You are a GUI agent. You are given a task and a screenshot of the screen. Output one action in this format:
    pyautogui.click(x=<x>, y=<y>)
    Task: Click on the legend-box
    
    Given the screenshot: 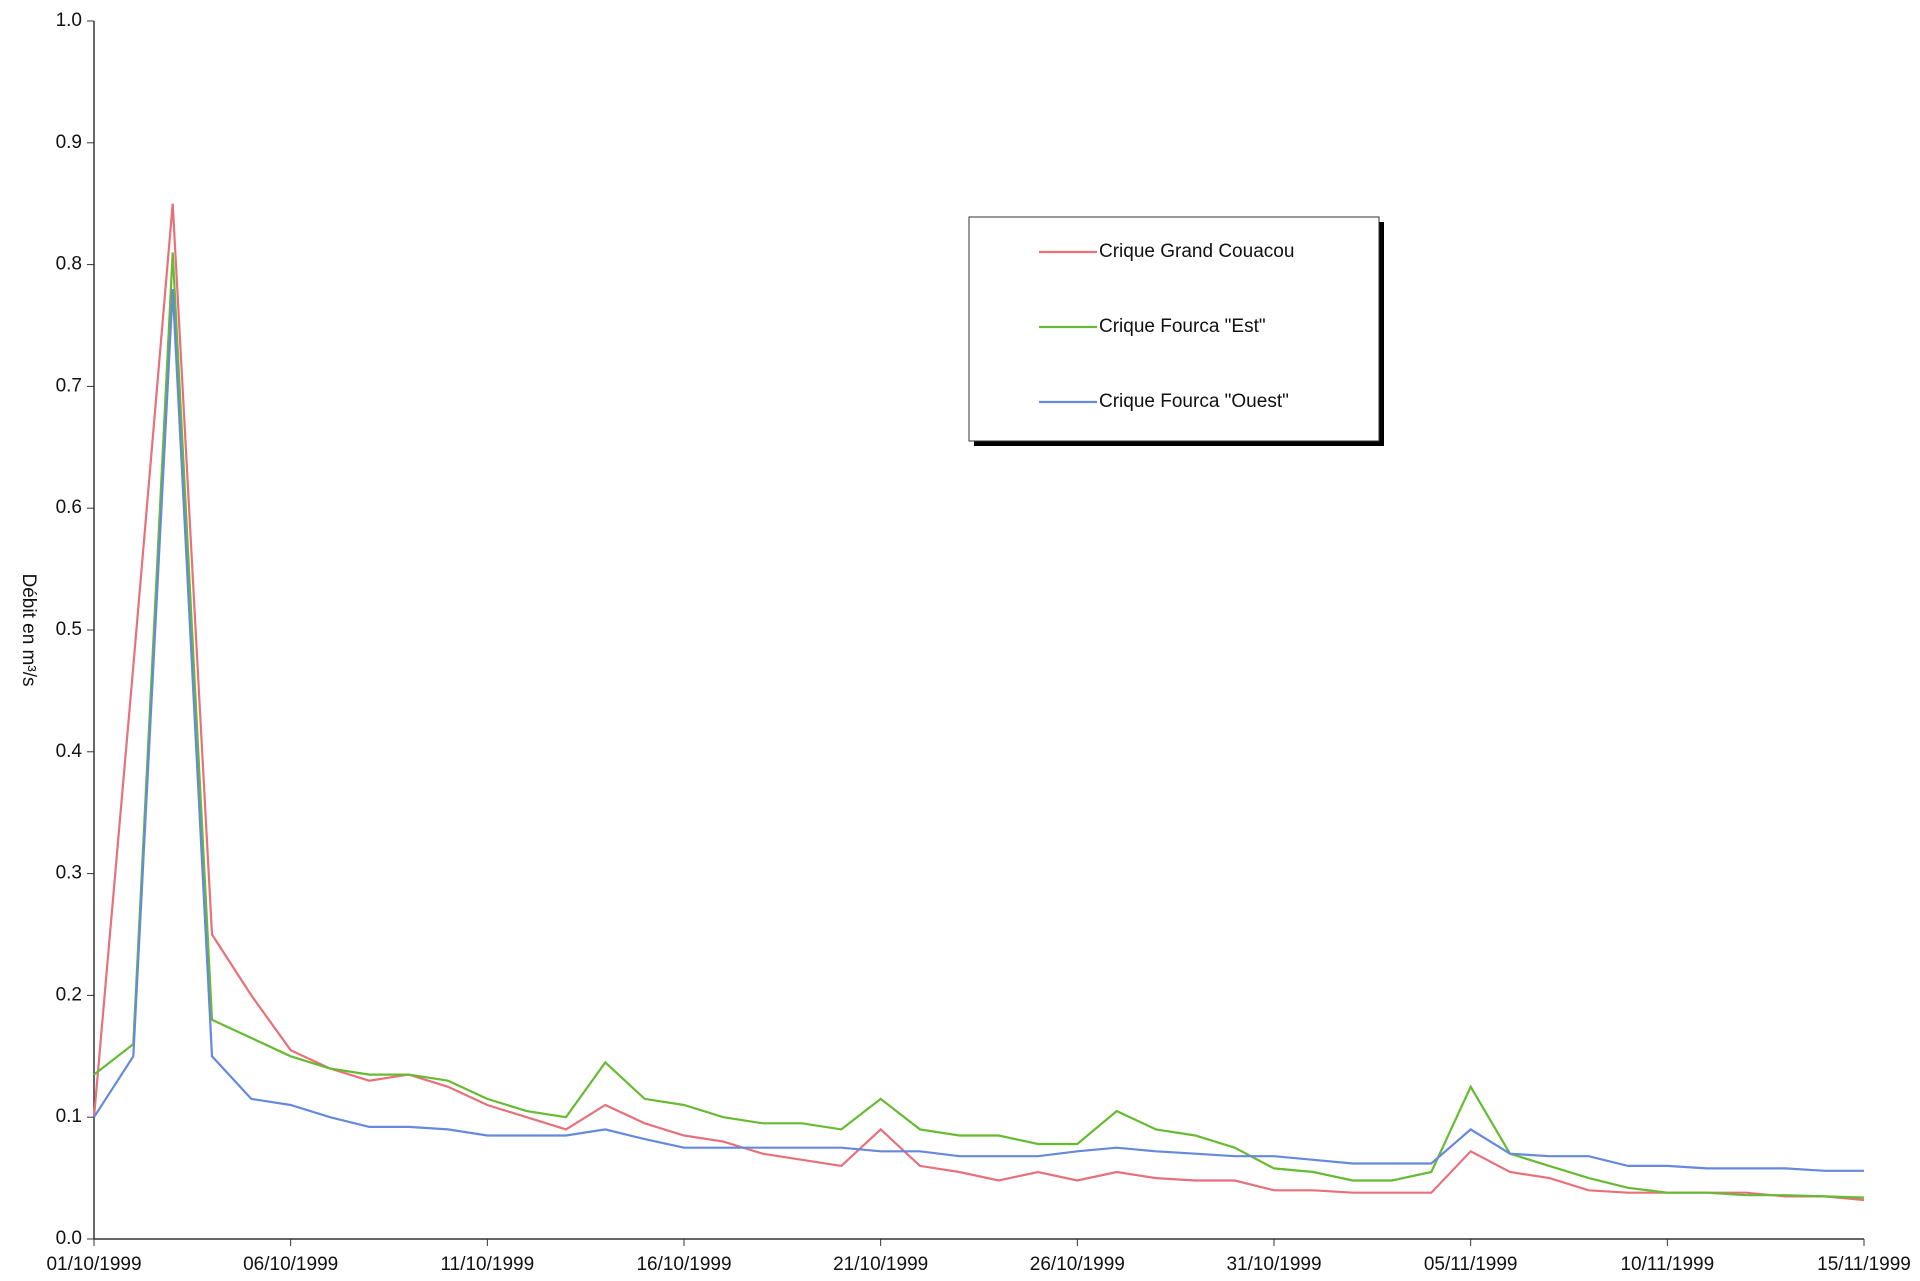 What is the action you would take?
    pyautogui.click(x=1174, y=329)
    